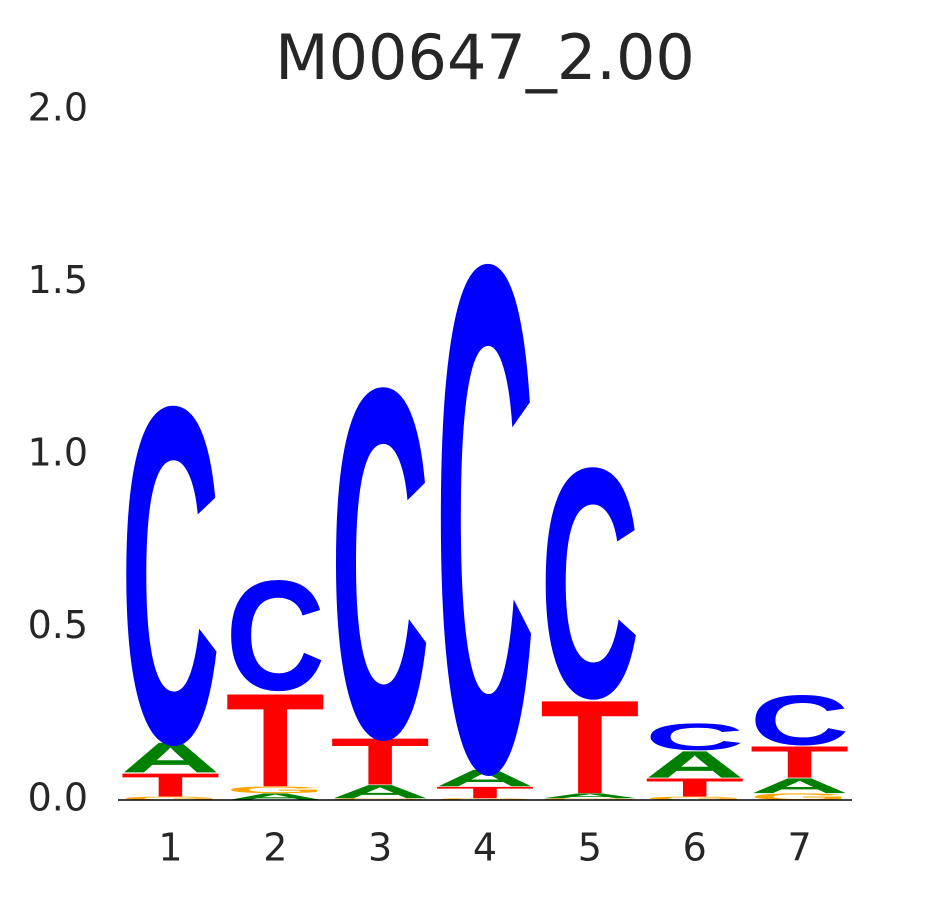  Describe the element at coordinates (590, 848) in the screenshot. I see `x-tick-label: 5` at that location.